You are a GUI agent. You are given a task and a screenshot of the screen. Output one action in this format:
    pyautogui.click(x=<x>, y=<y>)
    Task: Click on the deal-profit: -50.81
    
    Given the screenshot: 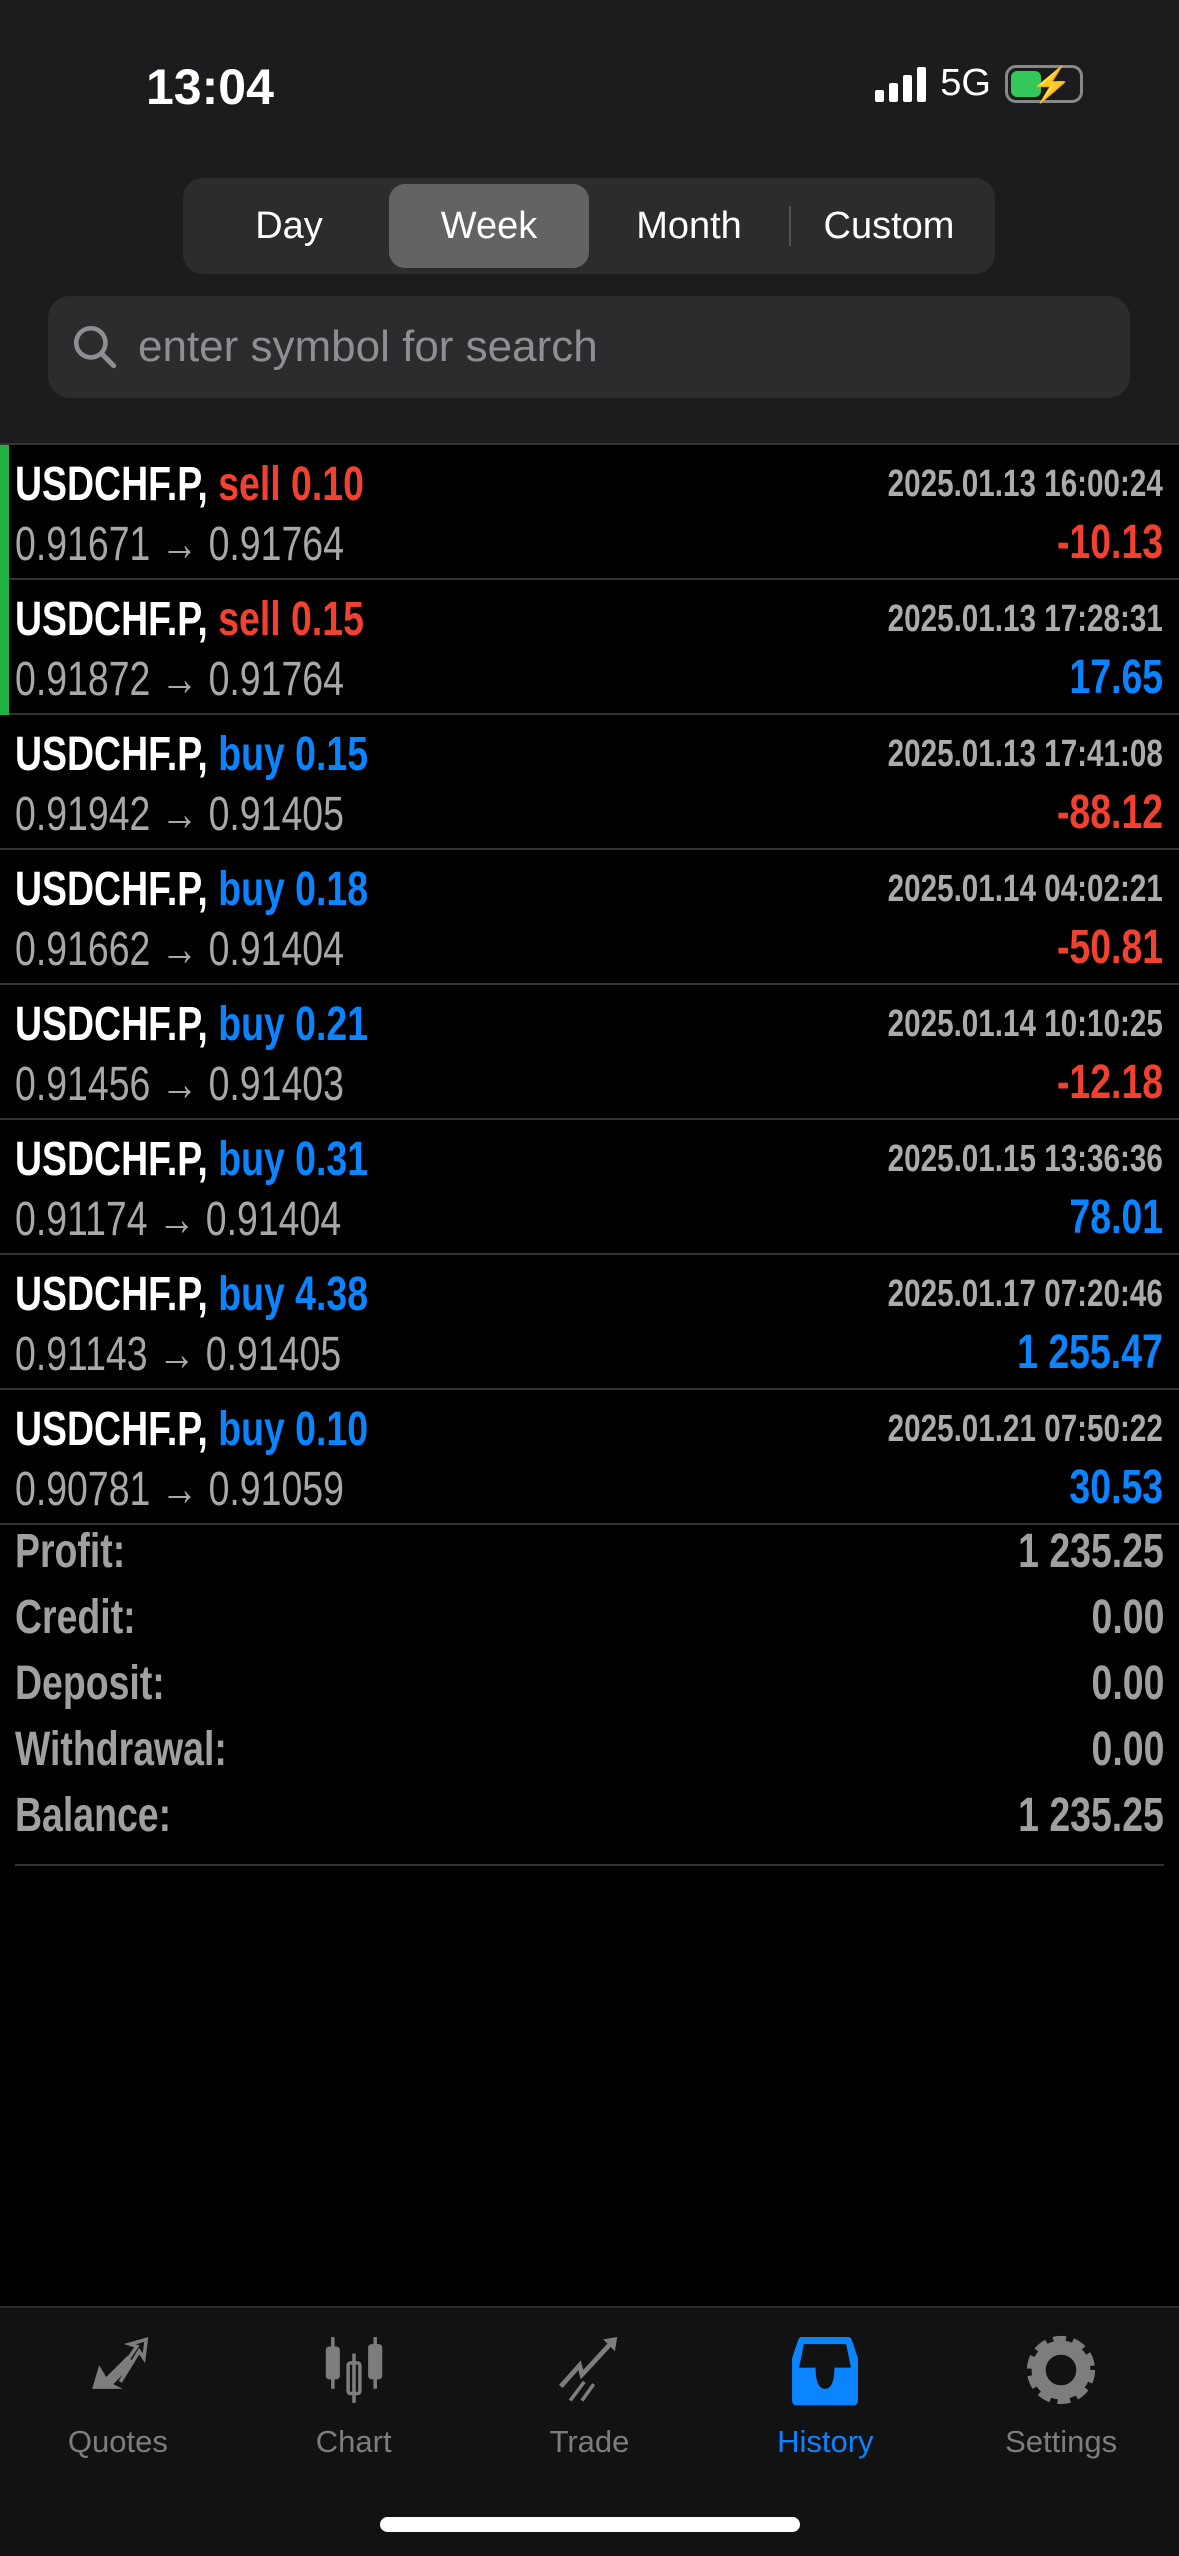 What is the action you would take?
    pyautogui.click(x=1109, y=947)
    